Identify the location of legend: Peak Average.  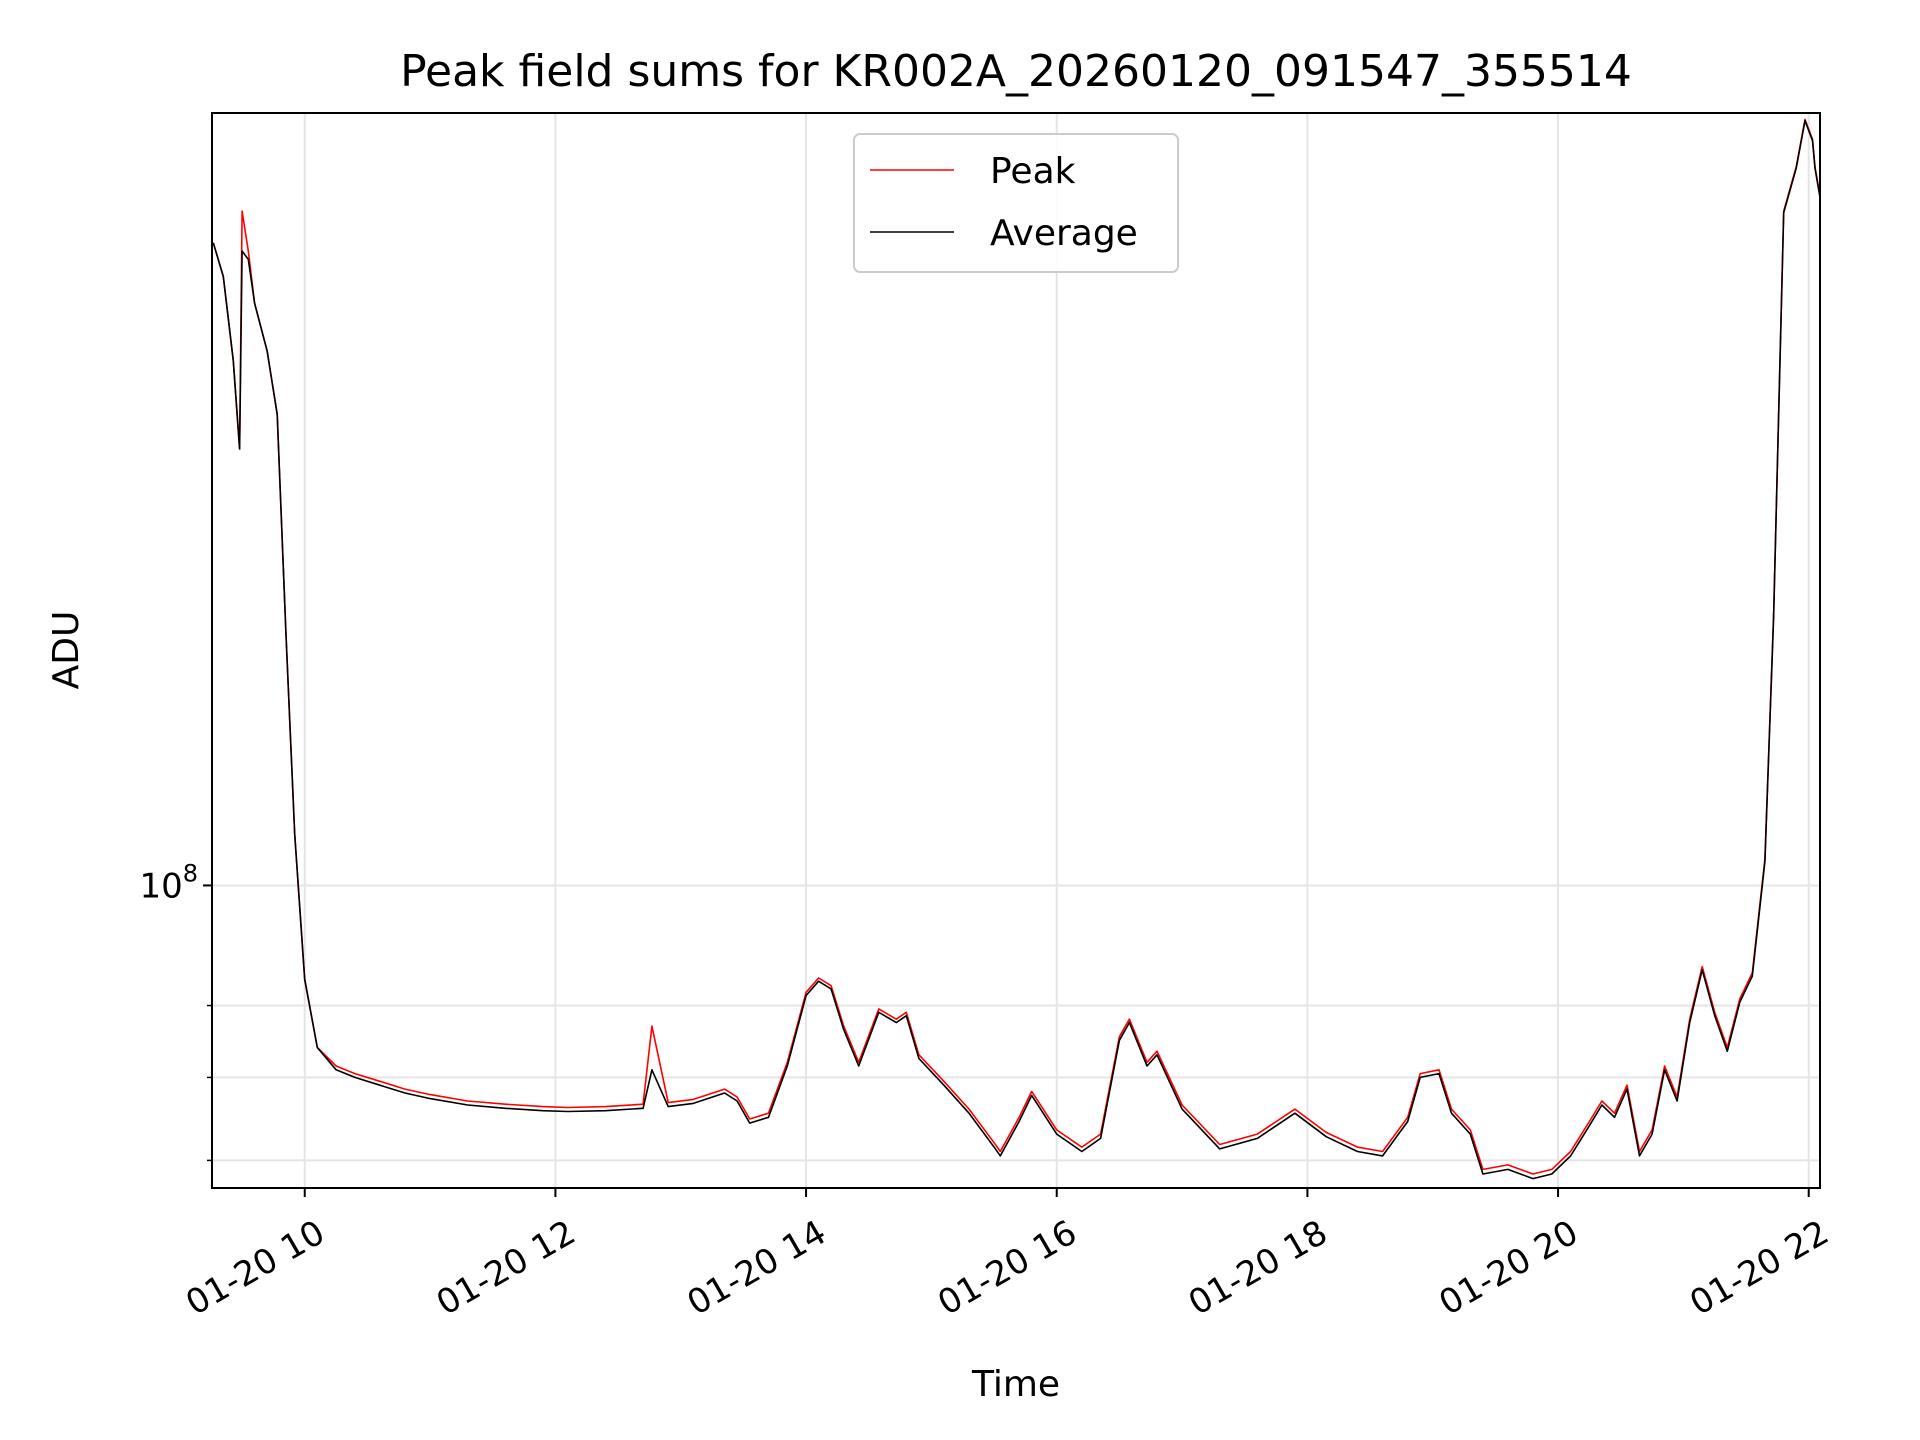
(1016, 203).